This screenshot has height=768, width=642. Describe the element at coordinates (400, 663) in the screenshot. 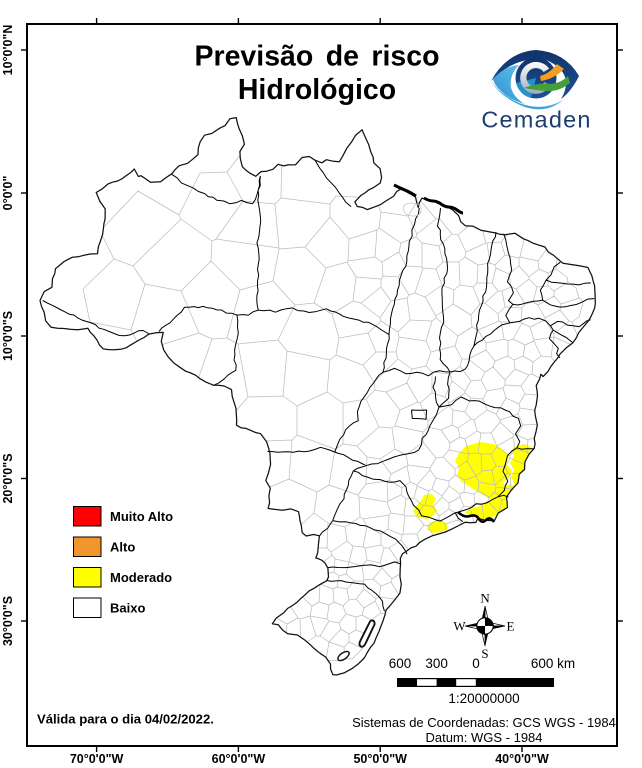

I see `svg-text: 600` at that location.